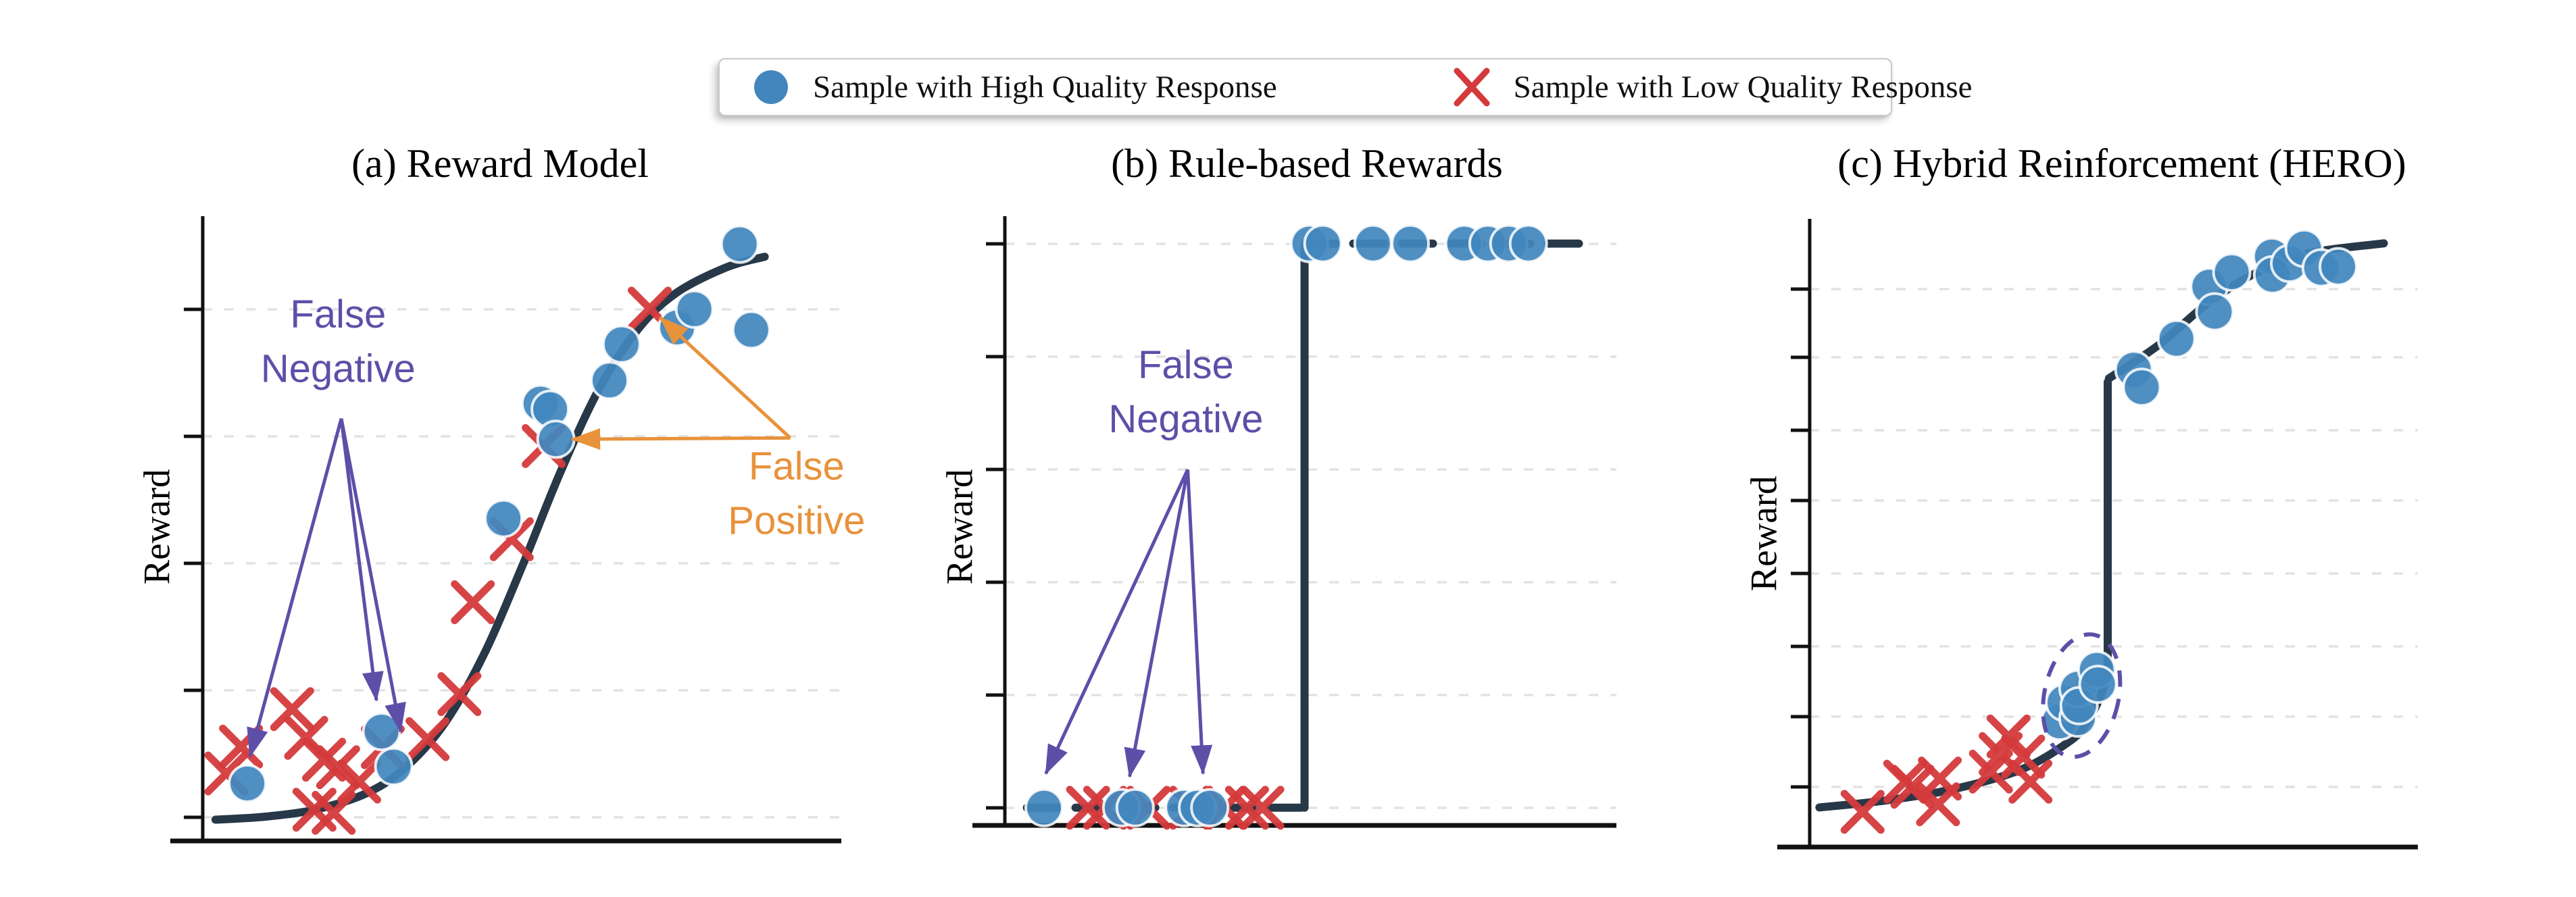  I want to click on panel-c-ylabel: Reward, so click(1764, 534).